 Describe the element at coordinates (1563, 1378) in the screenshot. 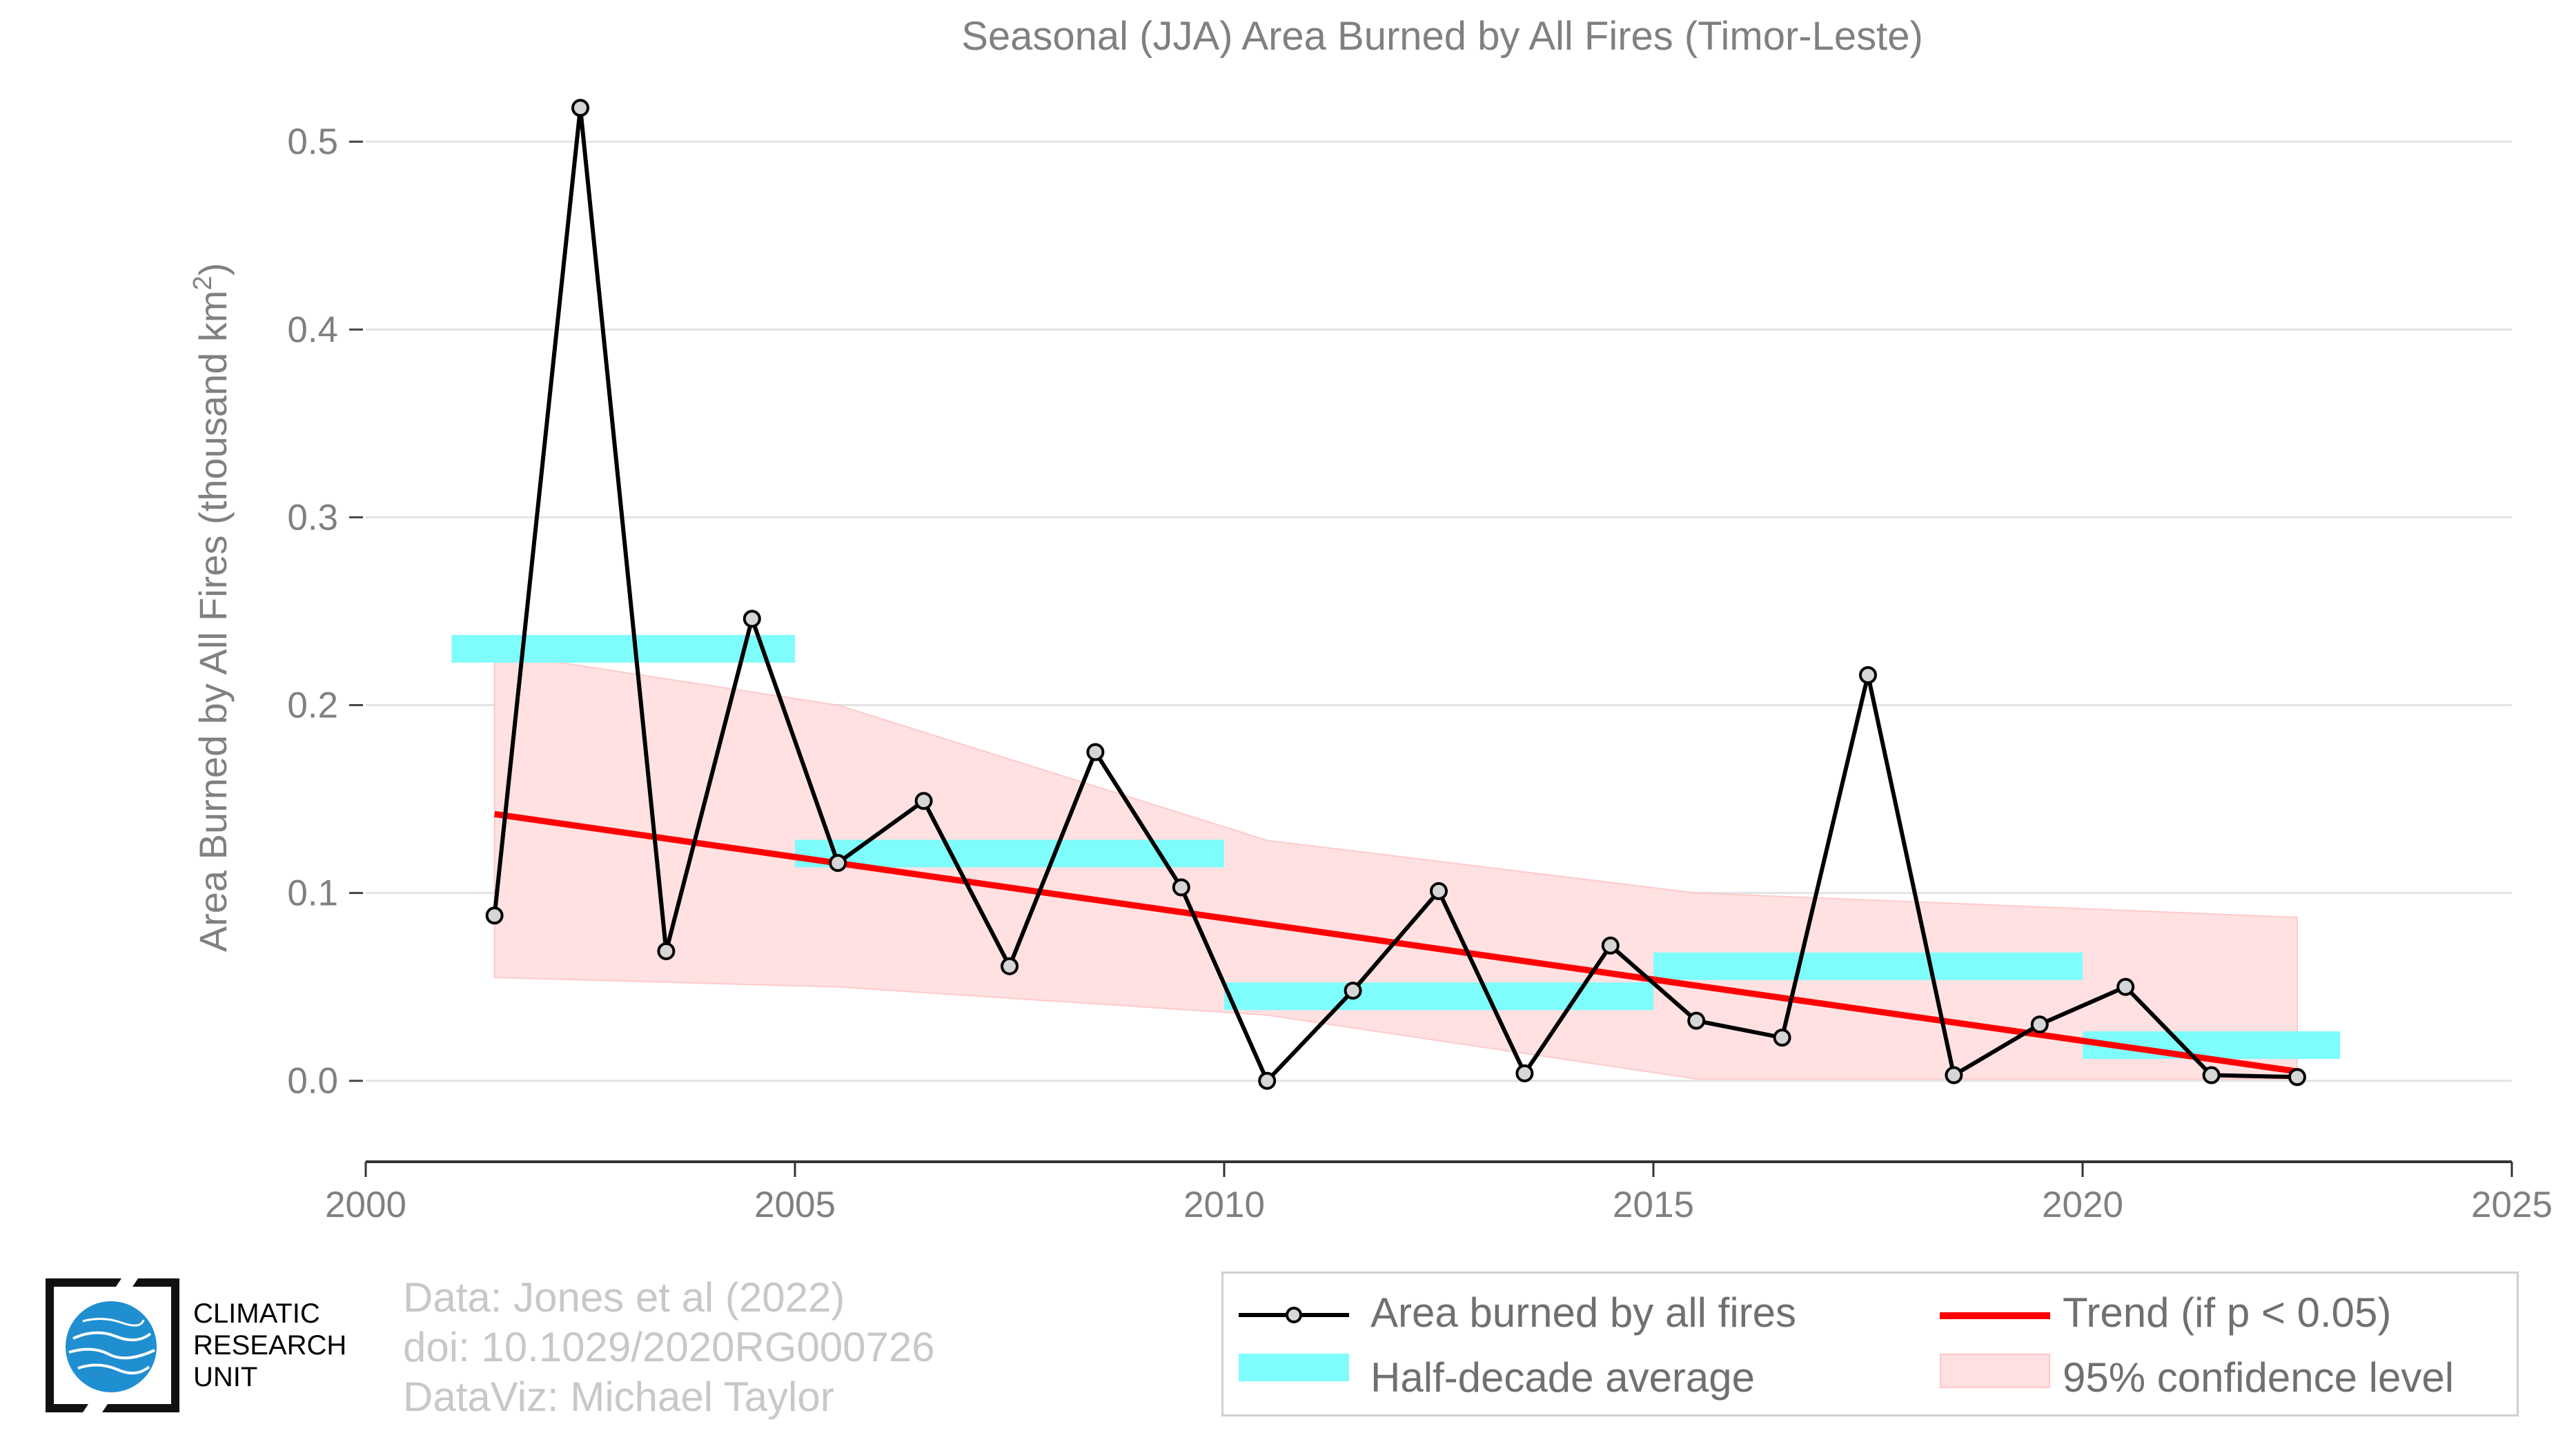

I see `legend-label-half-decade: Half-decade average` at that location.